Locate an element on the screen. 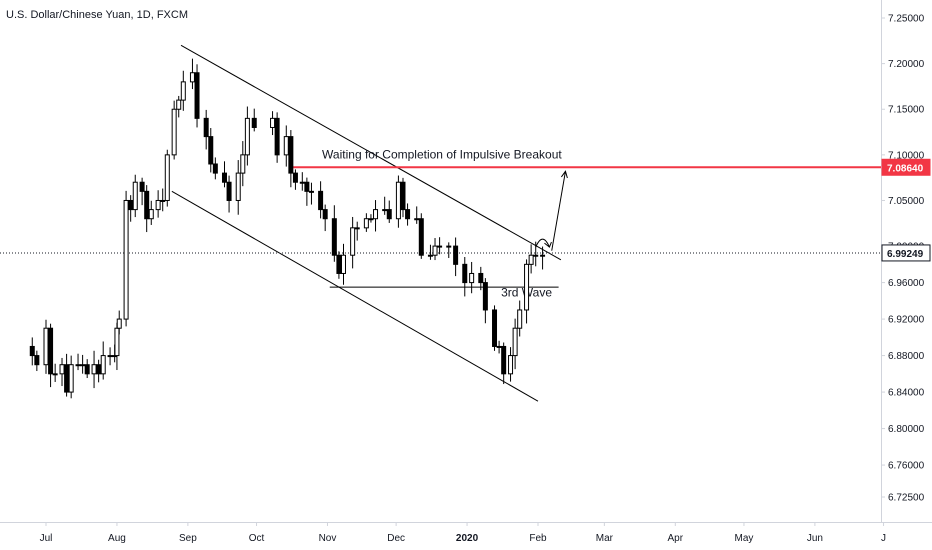  x-tick-label: 2020 is located at coordinates (467, 538).